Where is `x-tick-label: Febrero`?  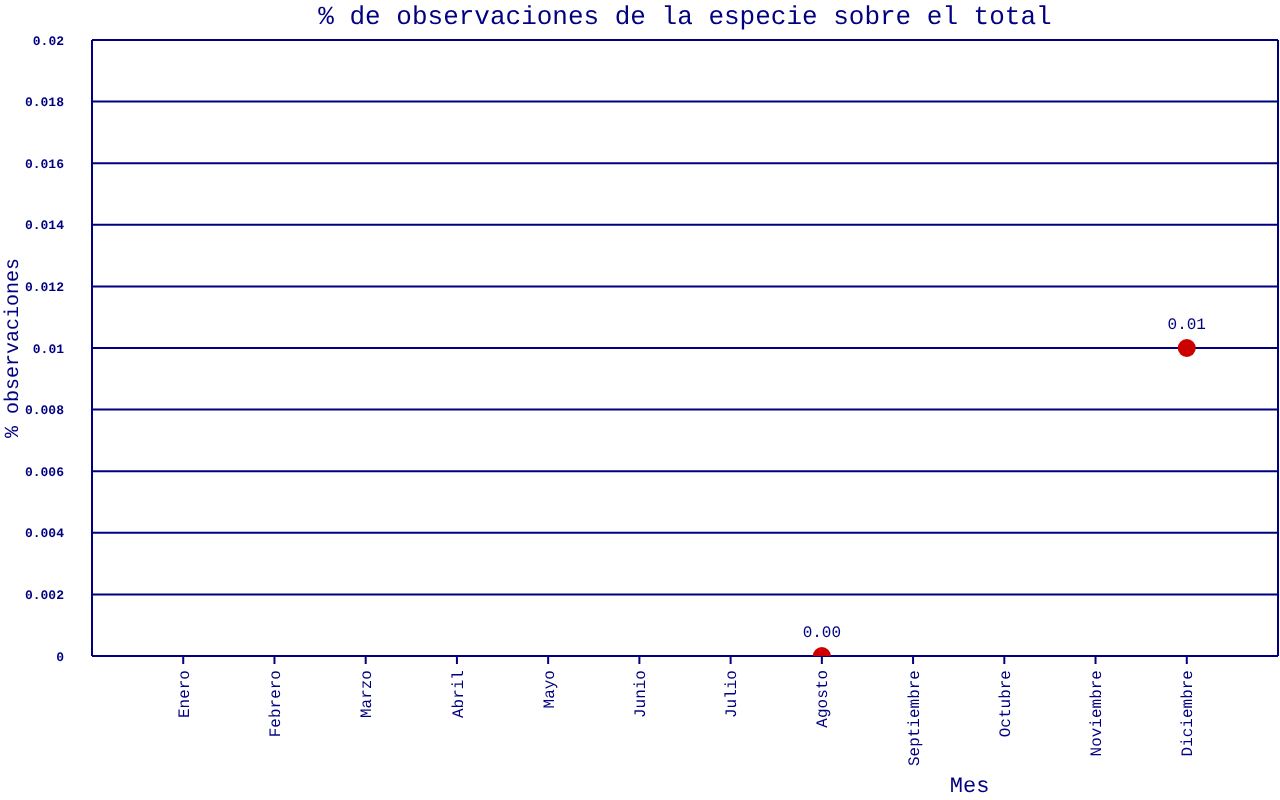
x-tick-label: Febrero is located at coordinates (277, 703).